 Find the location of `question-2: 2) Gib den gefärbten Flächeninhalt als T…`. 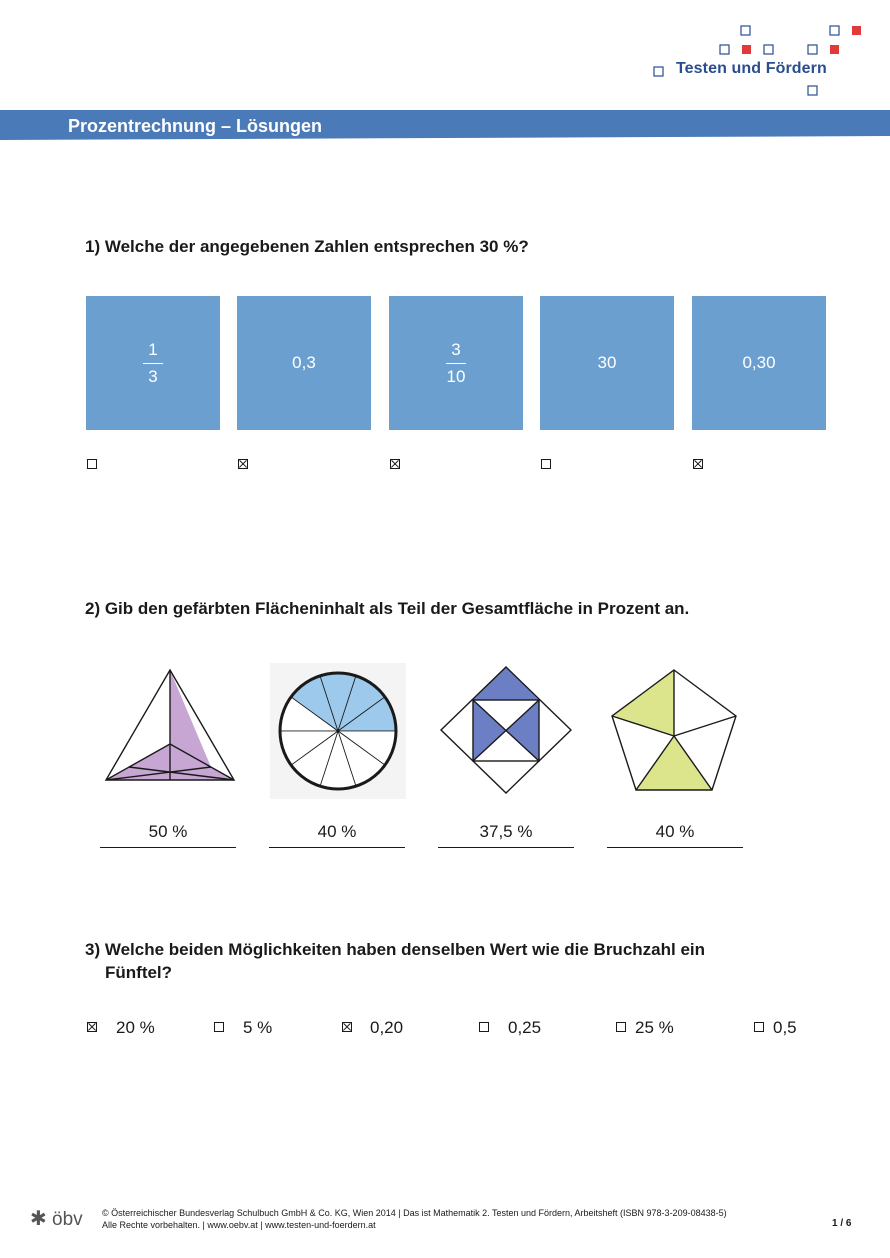

question-2: 2) Gib den gefärbten Flächeninhalt als T… is located at coordinates (387, 608).